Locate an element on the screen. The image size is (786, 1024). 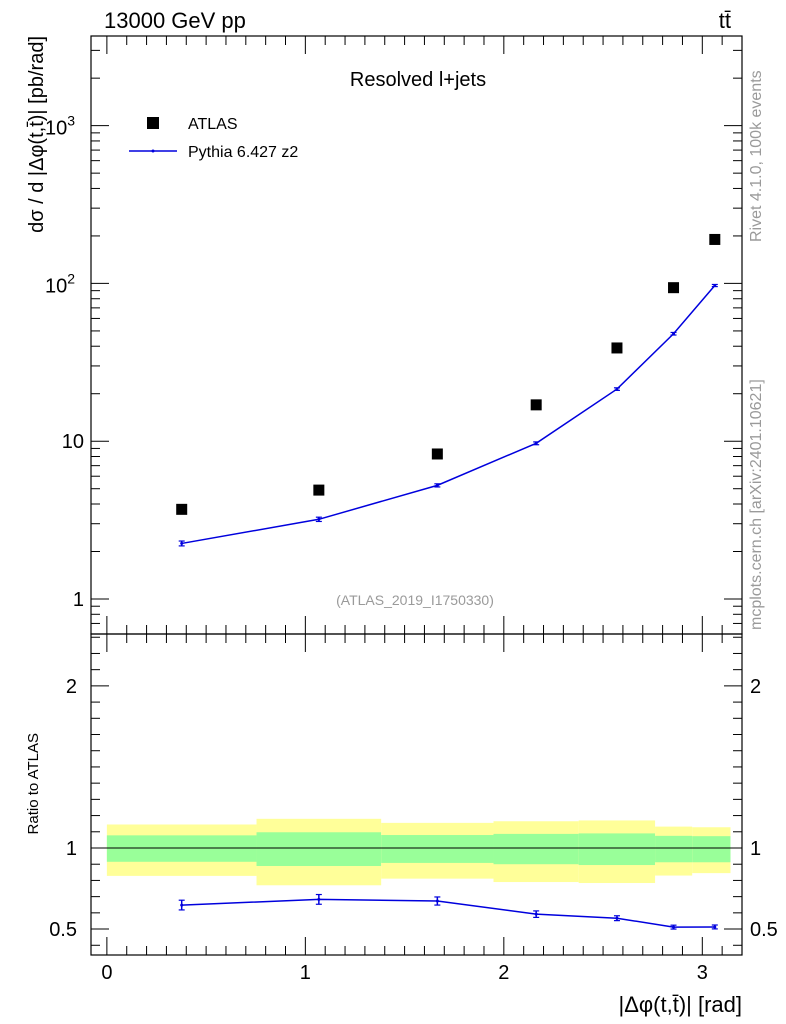
ratio-y-tick-label: 1 is located at coordinates (71, 849).